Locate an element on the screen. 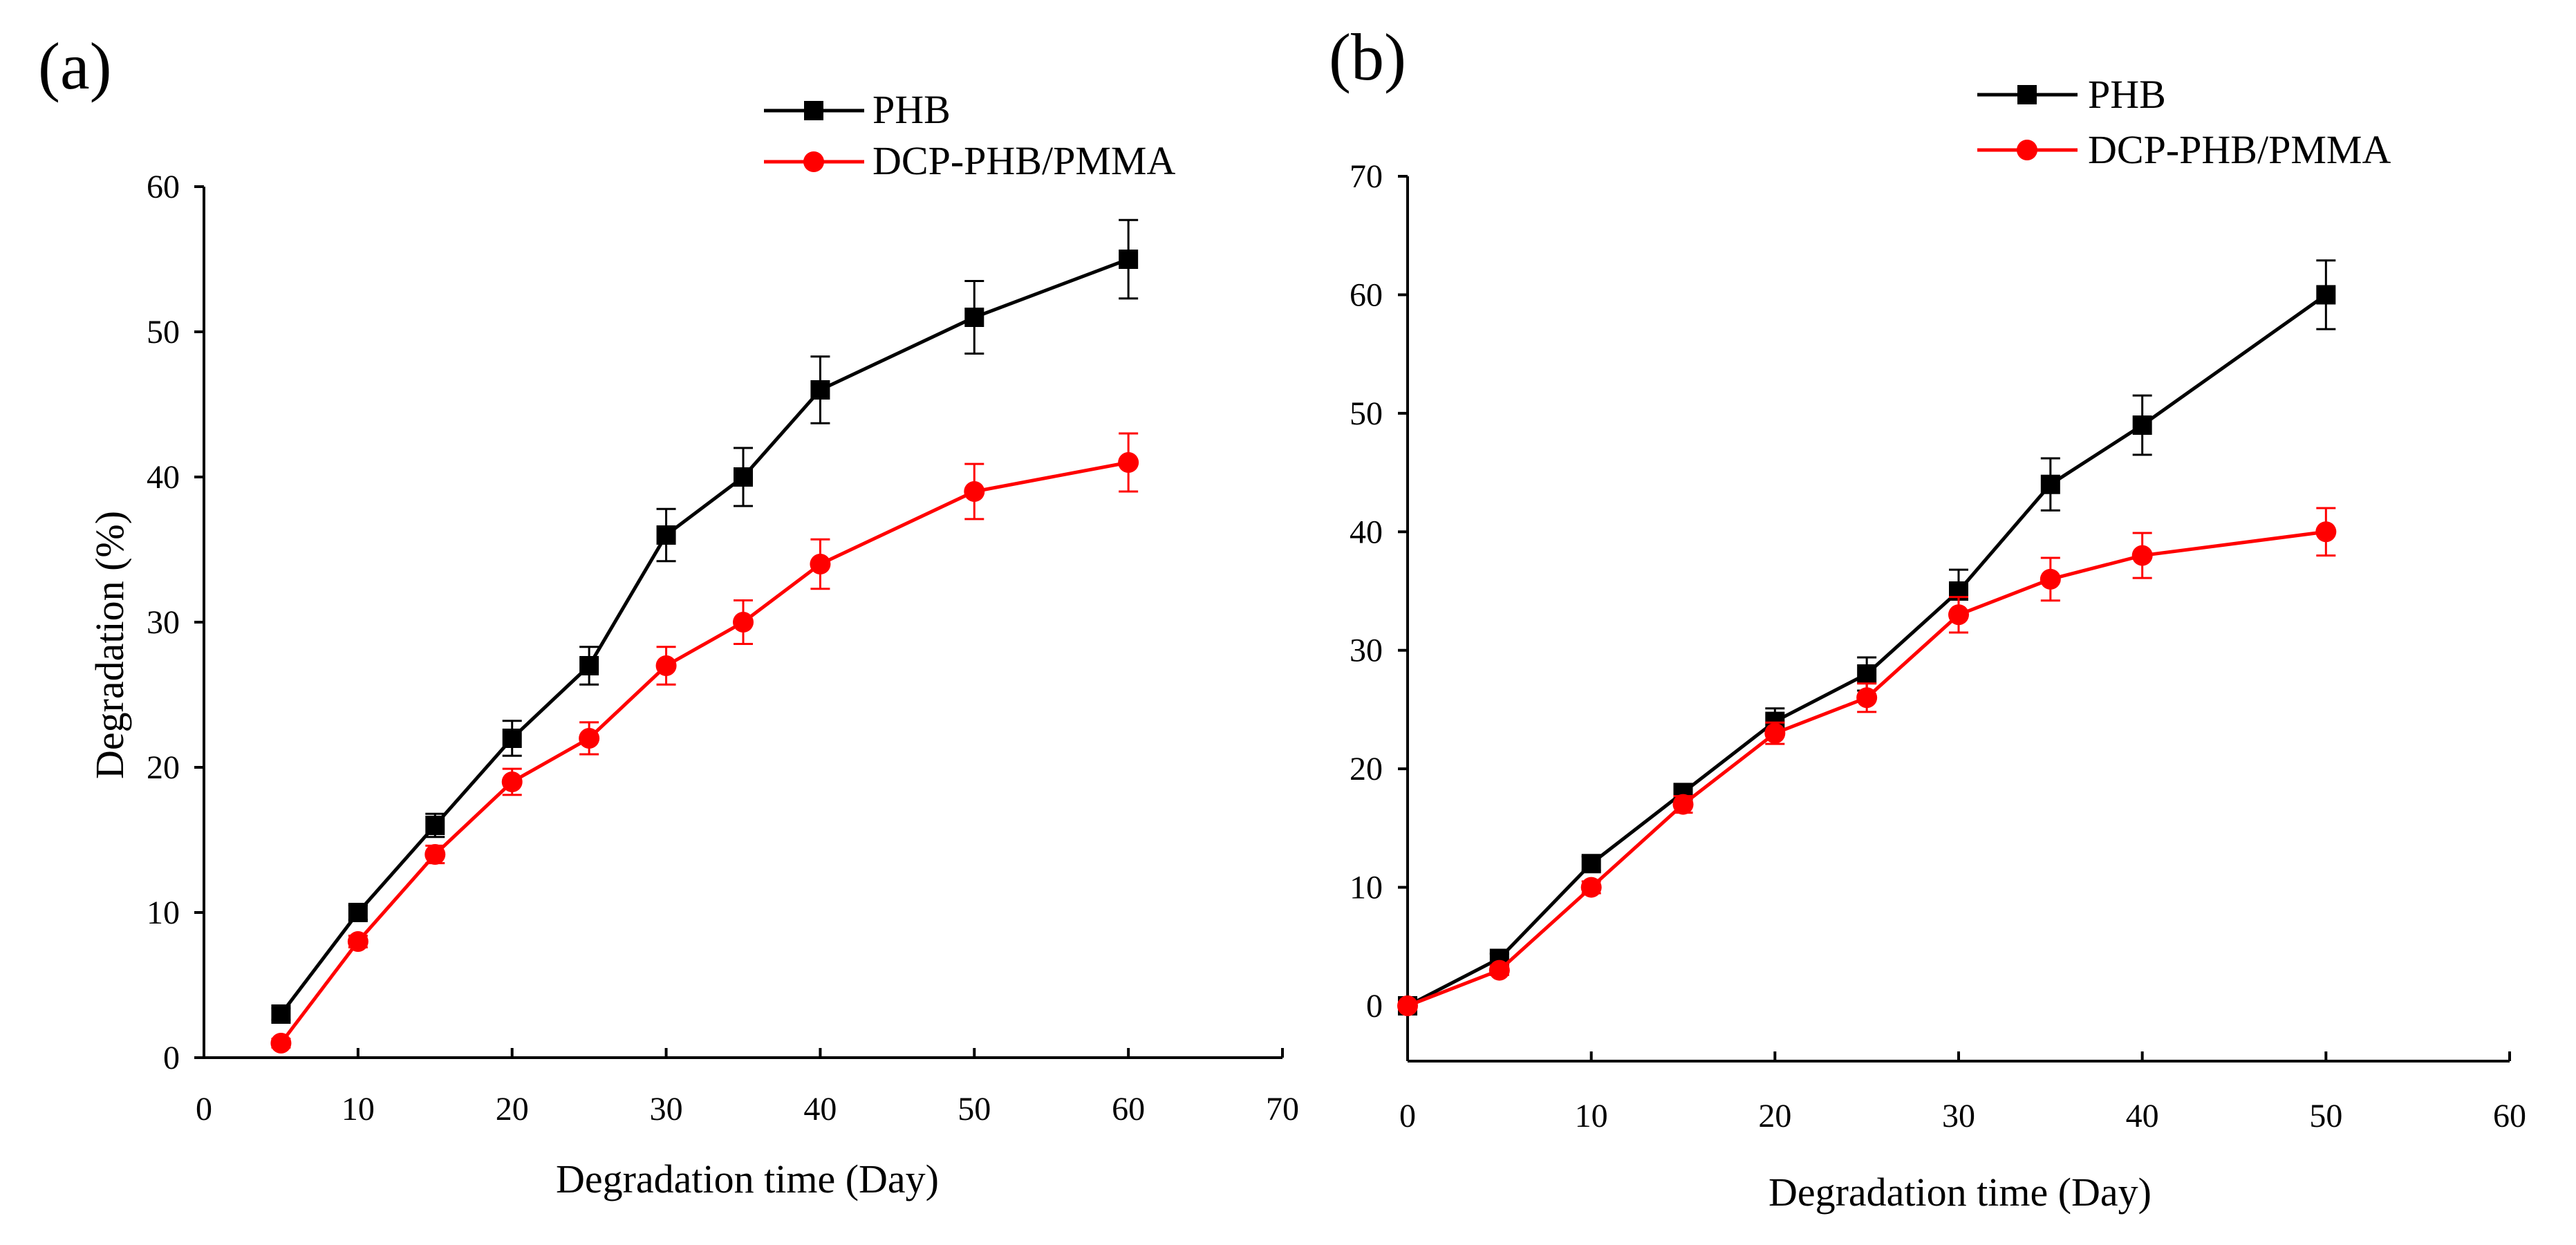 This screenshot has height=1245, width=2576. x-tick-label-b: 0 is located at coordinates (1407, 1116).